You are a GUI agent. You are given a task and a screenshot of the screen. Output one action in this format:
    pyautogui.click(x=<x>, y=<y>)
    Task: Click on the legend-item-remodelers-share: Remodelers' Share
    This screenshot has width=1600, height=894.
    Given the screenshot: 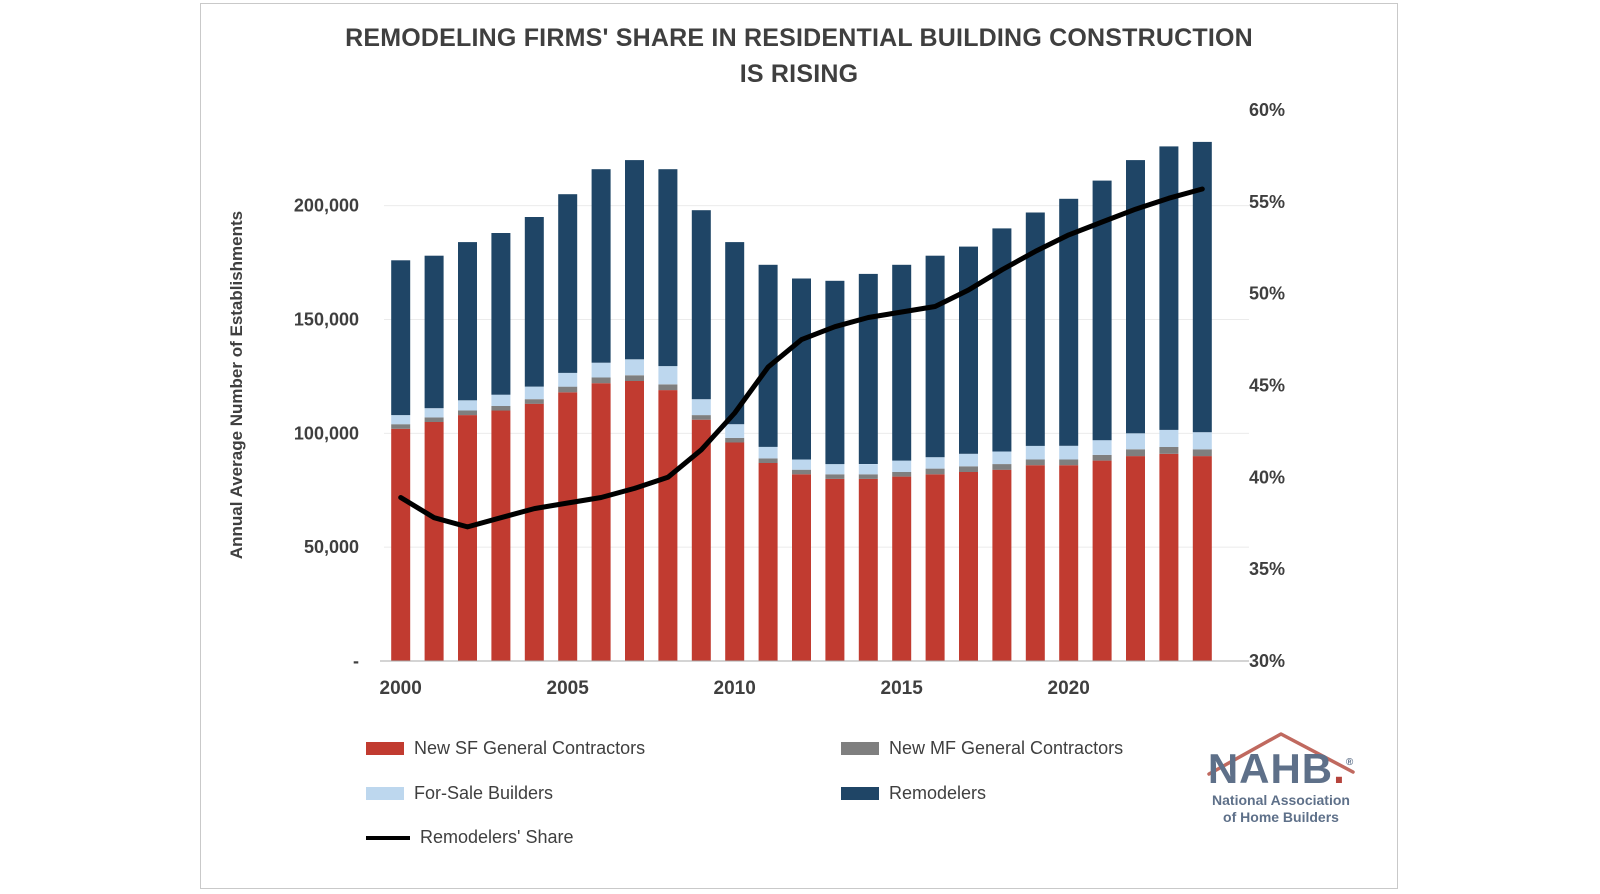 What is the action you would take?
    pyautogui.click(x=470, y=837)
    